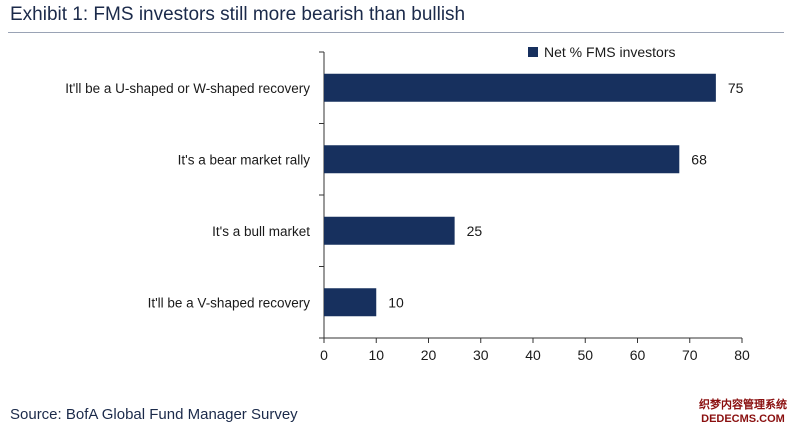 The image size is (800, 434). What do you see at coordinates (481, 355) in the screenshot?
I see `x-tick-label: 30` at bounding box center [481, 355].